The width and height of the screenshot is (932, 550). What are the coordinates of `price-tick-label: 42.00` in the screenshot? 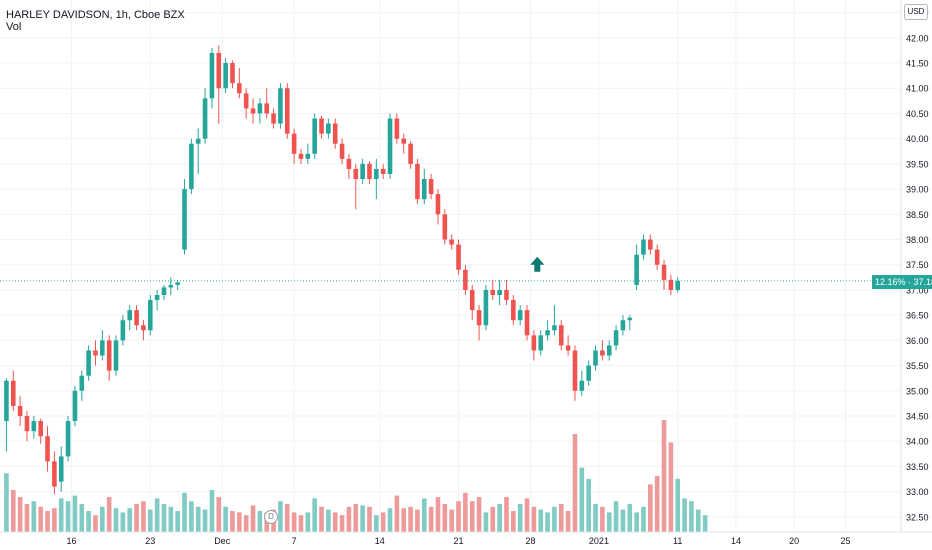 It's located at (917, 38).